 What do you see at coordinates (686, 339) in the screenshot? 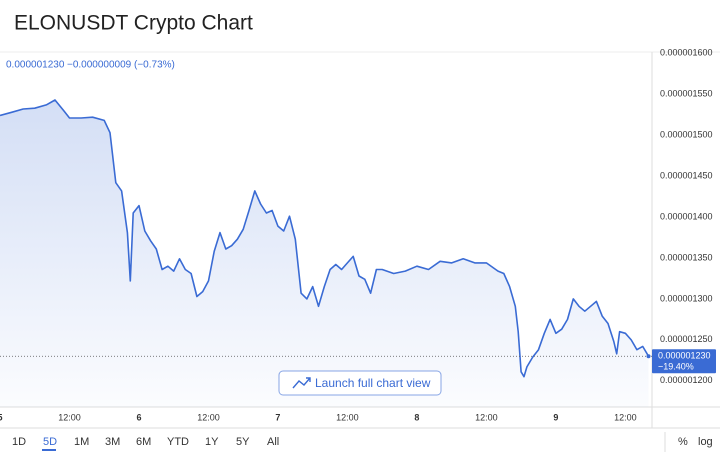
I see `y-tick-label: 0.000001250` at bounding box center [686, 339].